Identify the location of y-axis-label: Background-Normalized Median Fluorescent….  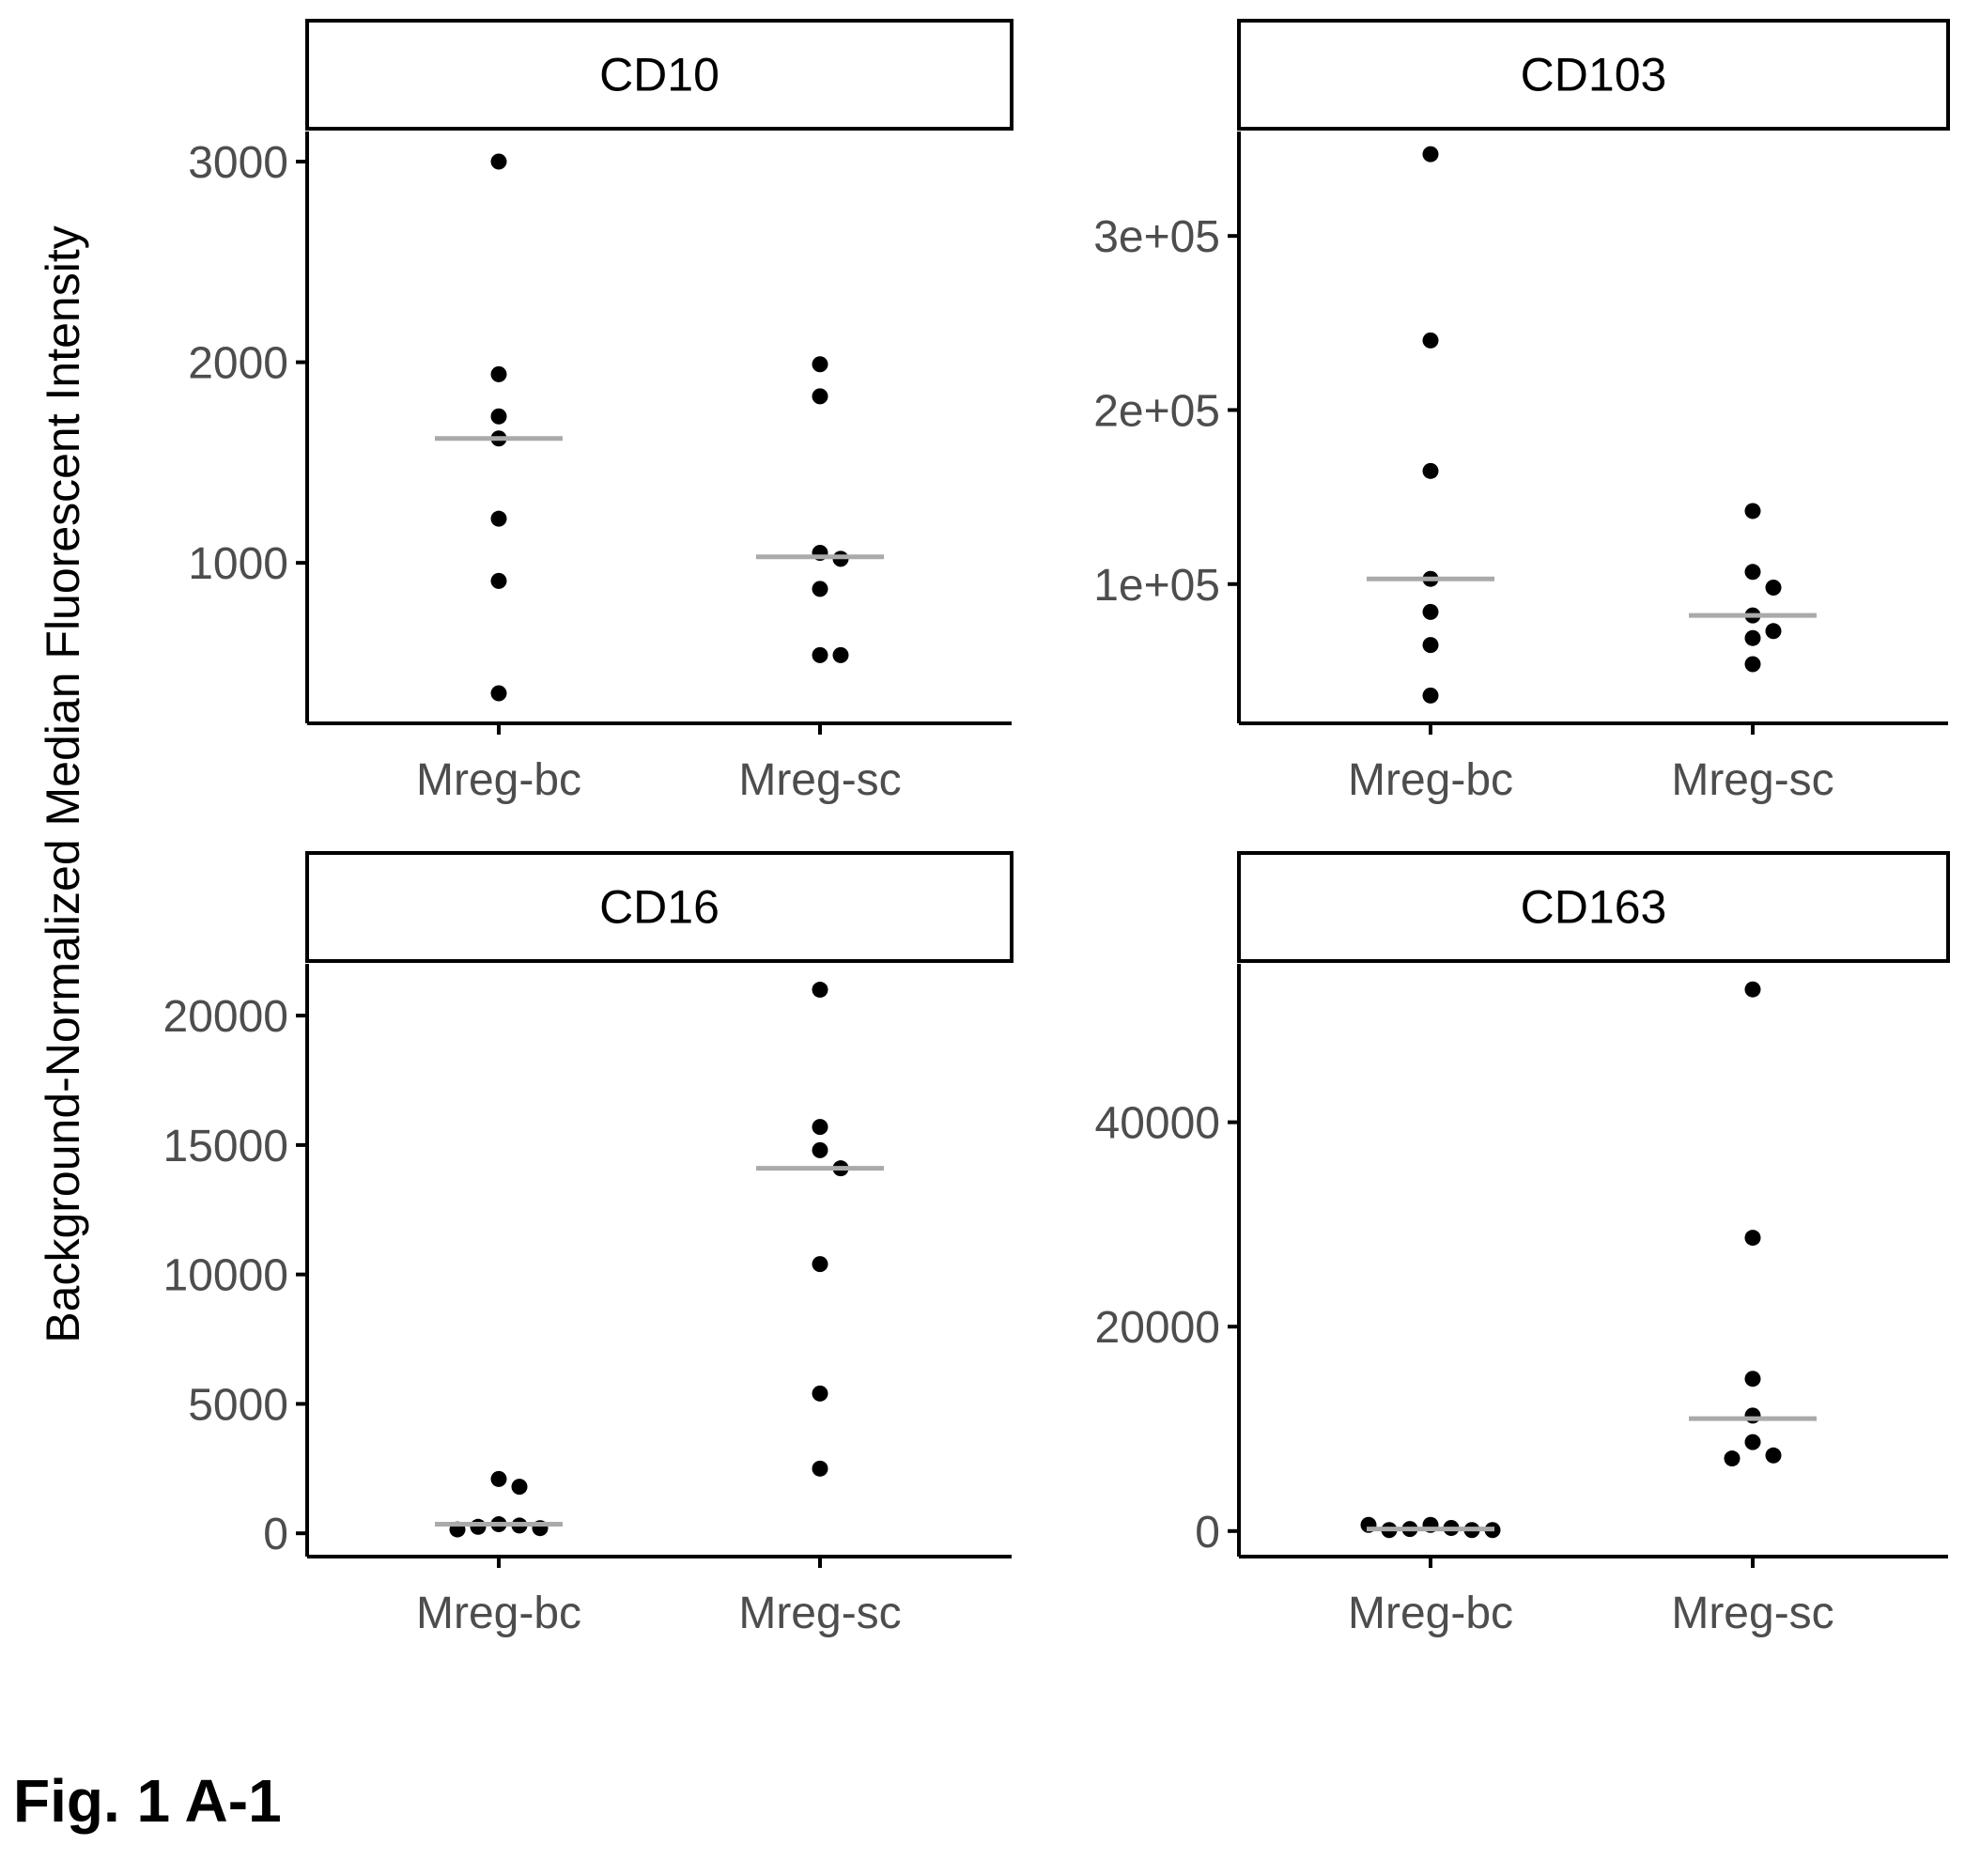
(63, 784).